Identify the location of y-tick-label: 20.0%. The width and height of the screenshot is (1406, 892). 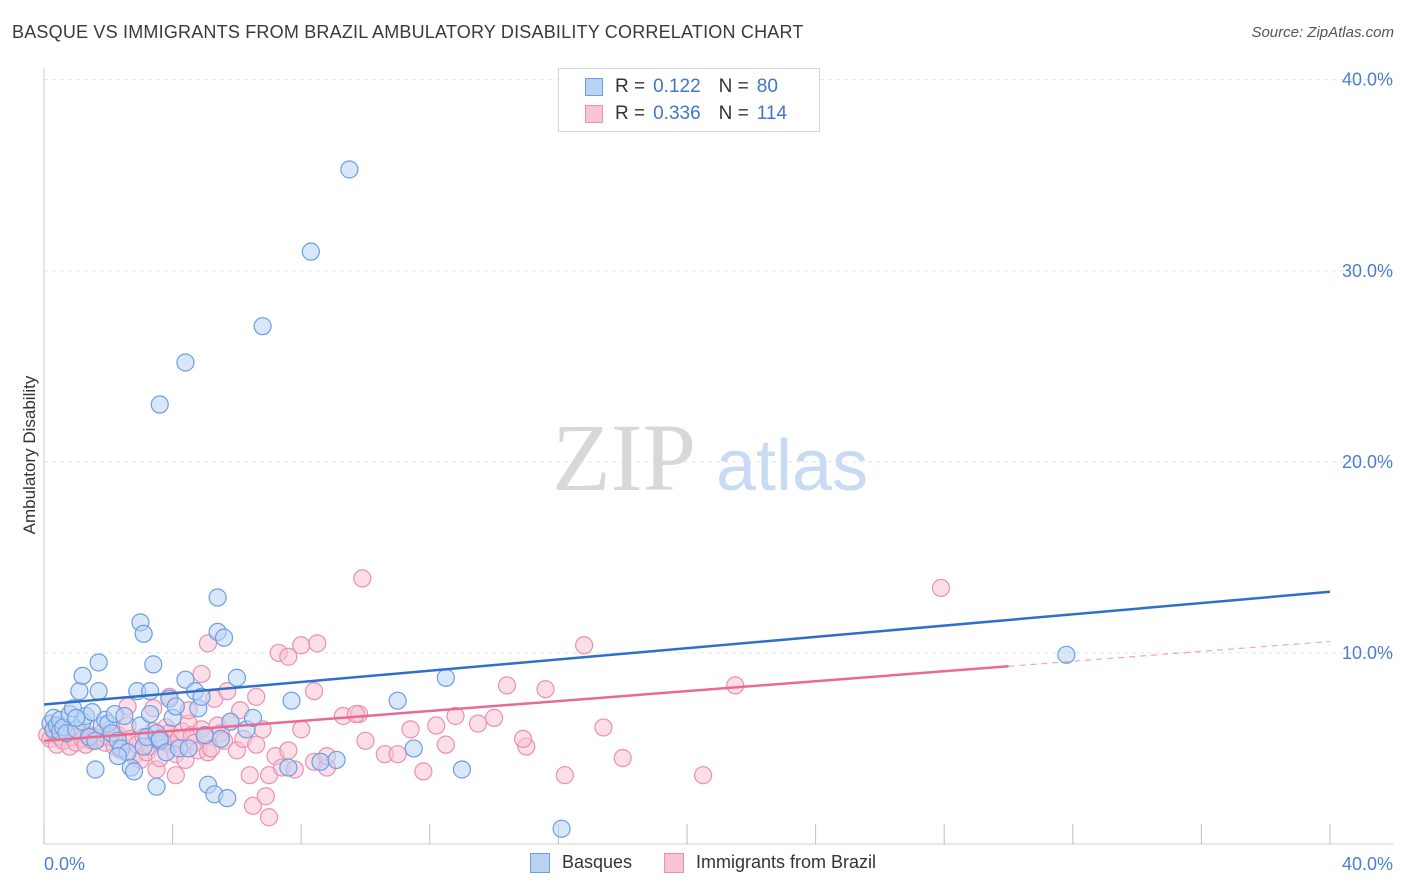
(1367, 462).